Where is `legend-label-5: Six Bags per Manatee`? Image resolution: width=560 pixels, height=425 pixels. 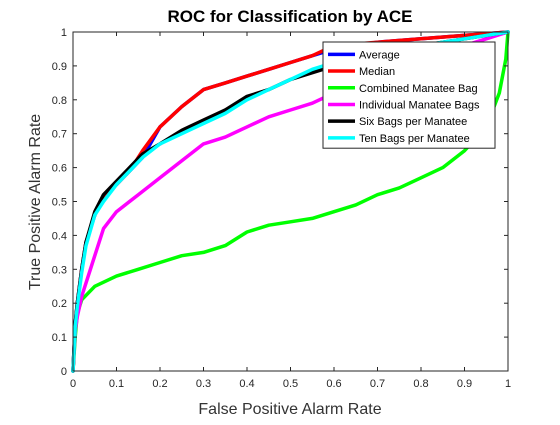
legend-label-5: Six Bags per Manatee is located at coordinates (413, 122).